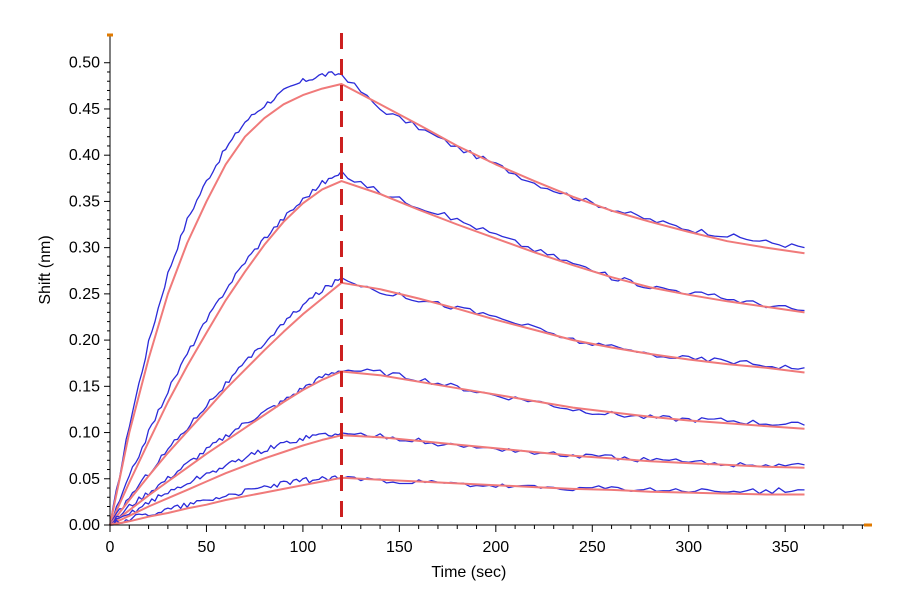 The image size is (900, 600). I want to click on fit-series-line, so click(457, 501).